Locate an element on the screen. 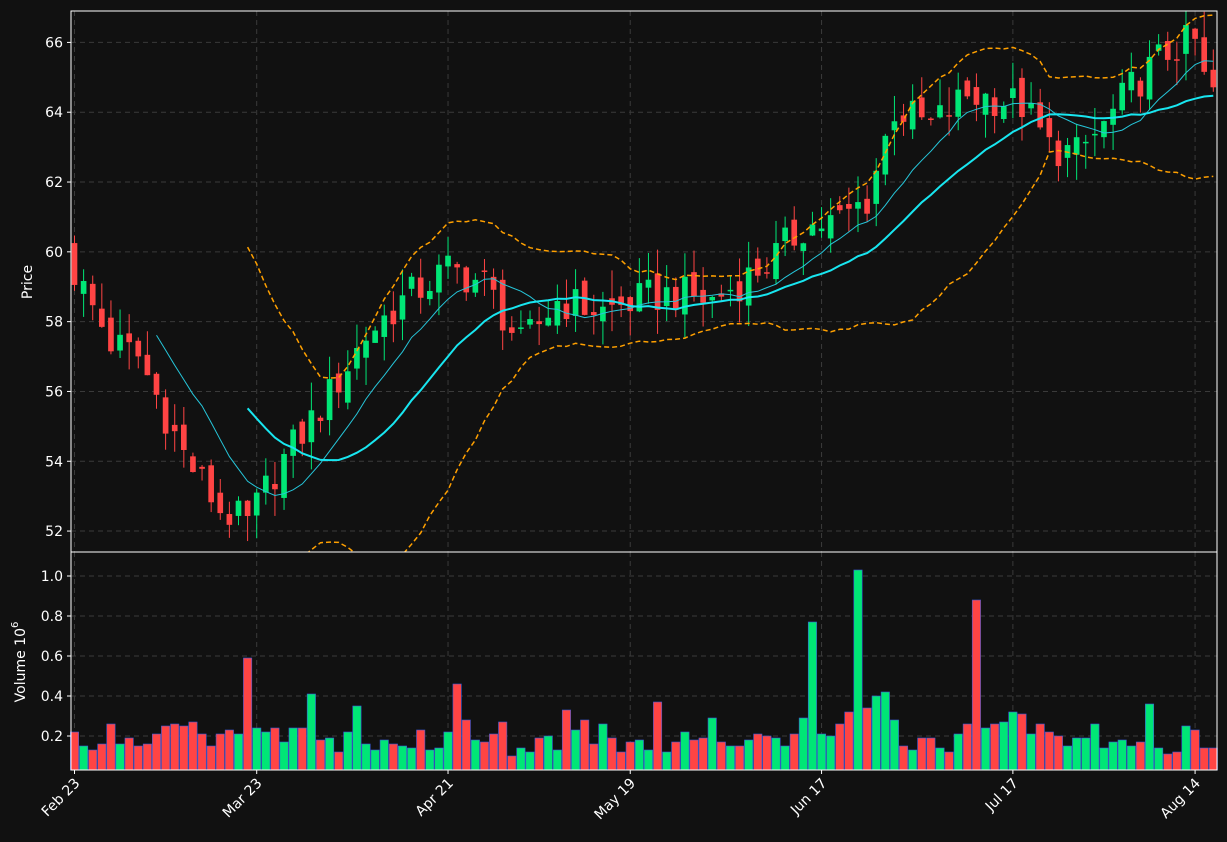 The height and width of the screenshot is (842, 1227). price-tick-label: 56 is located at coordinates (54, 392).